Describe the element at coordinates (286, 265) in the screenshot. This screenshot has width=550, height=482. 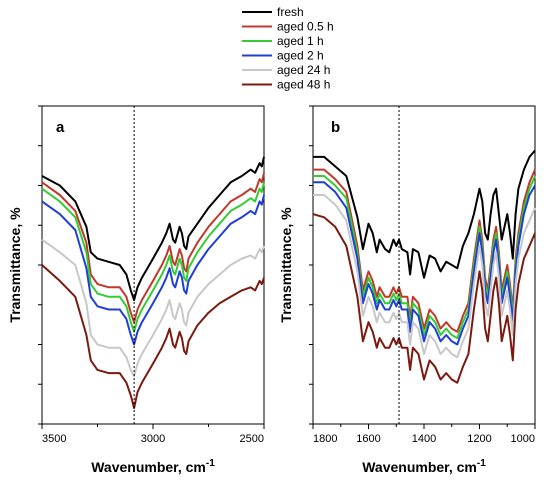
I see `panel-b-ylabel: Transmittance, %` at that location.